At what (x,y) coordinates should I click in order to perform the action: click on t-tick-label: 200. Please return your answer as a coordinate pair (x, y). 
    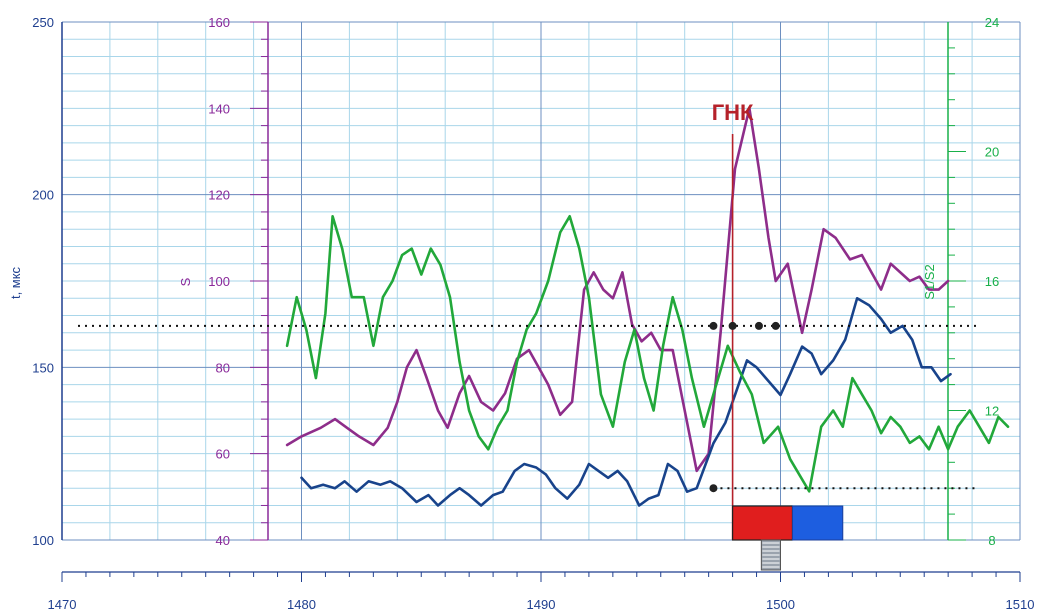
    Looking at the image, I should click on (43, 195).